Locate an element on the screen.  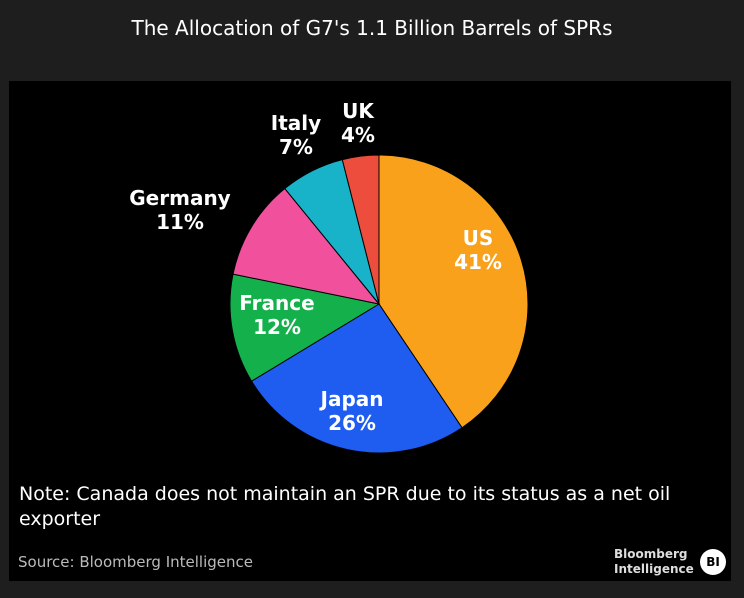
pie-slice-japan is located at coordinates (356, 378).